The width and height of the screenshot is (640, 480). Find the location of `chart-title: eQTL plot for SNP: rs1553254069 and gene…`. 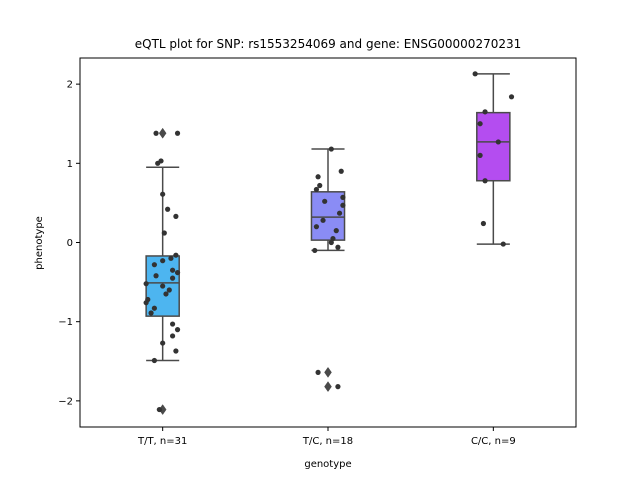

chart-title: eQTL plot for SNP: rs1553254069 and gene… is located at coordinates (328, 44).